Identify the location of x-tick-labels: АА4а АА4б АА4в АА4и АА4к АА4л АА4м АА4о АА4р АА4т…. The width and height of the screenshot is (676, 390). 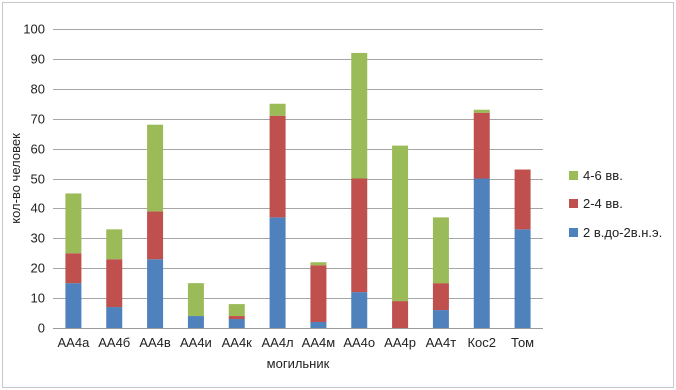
(296, 342).